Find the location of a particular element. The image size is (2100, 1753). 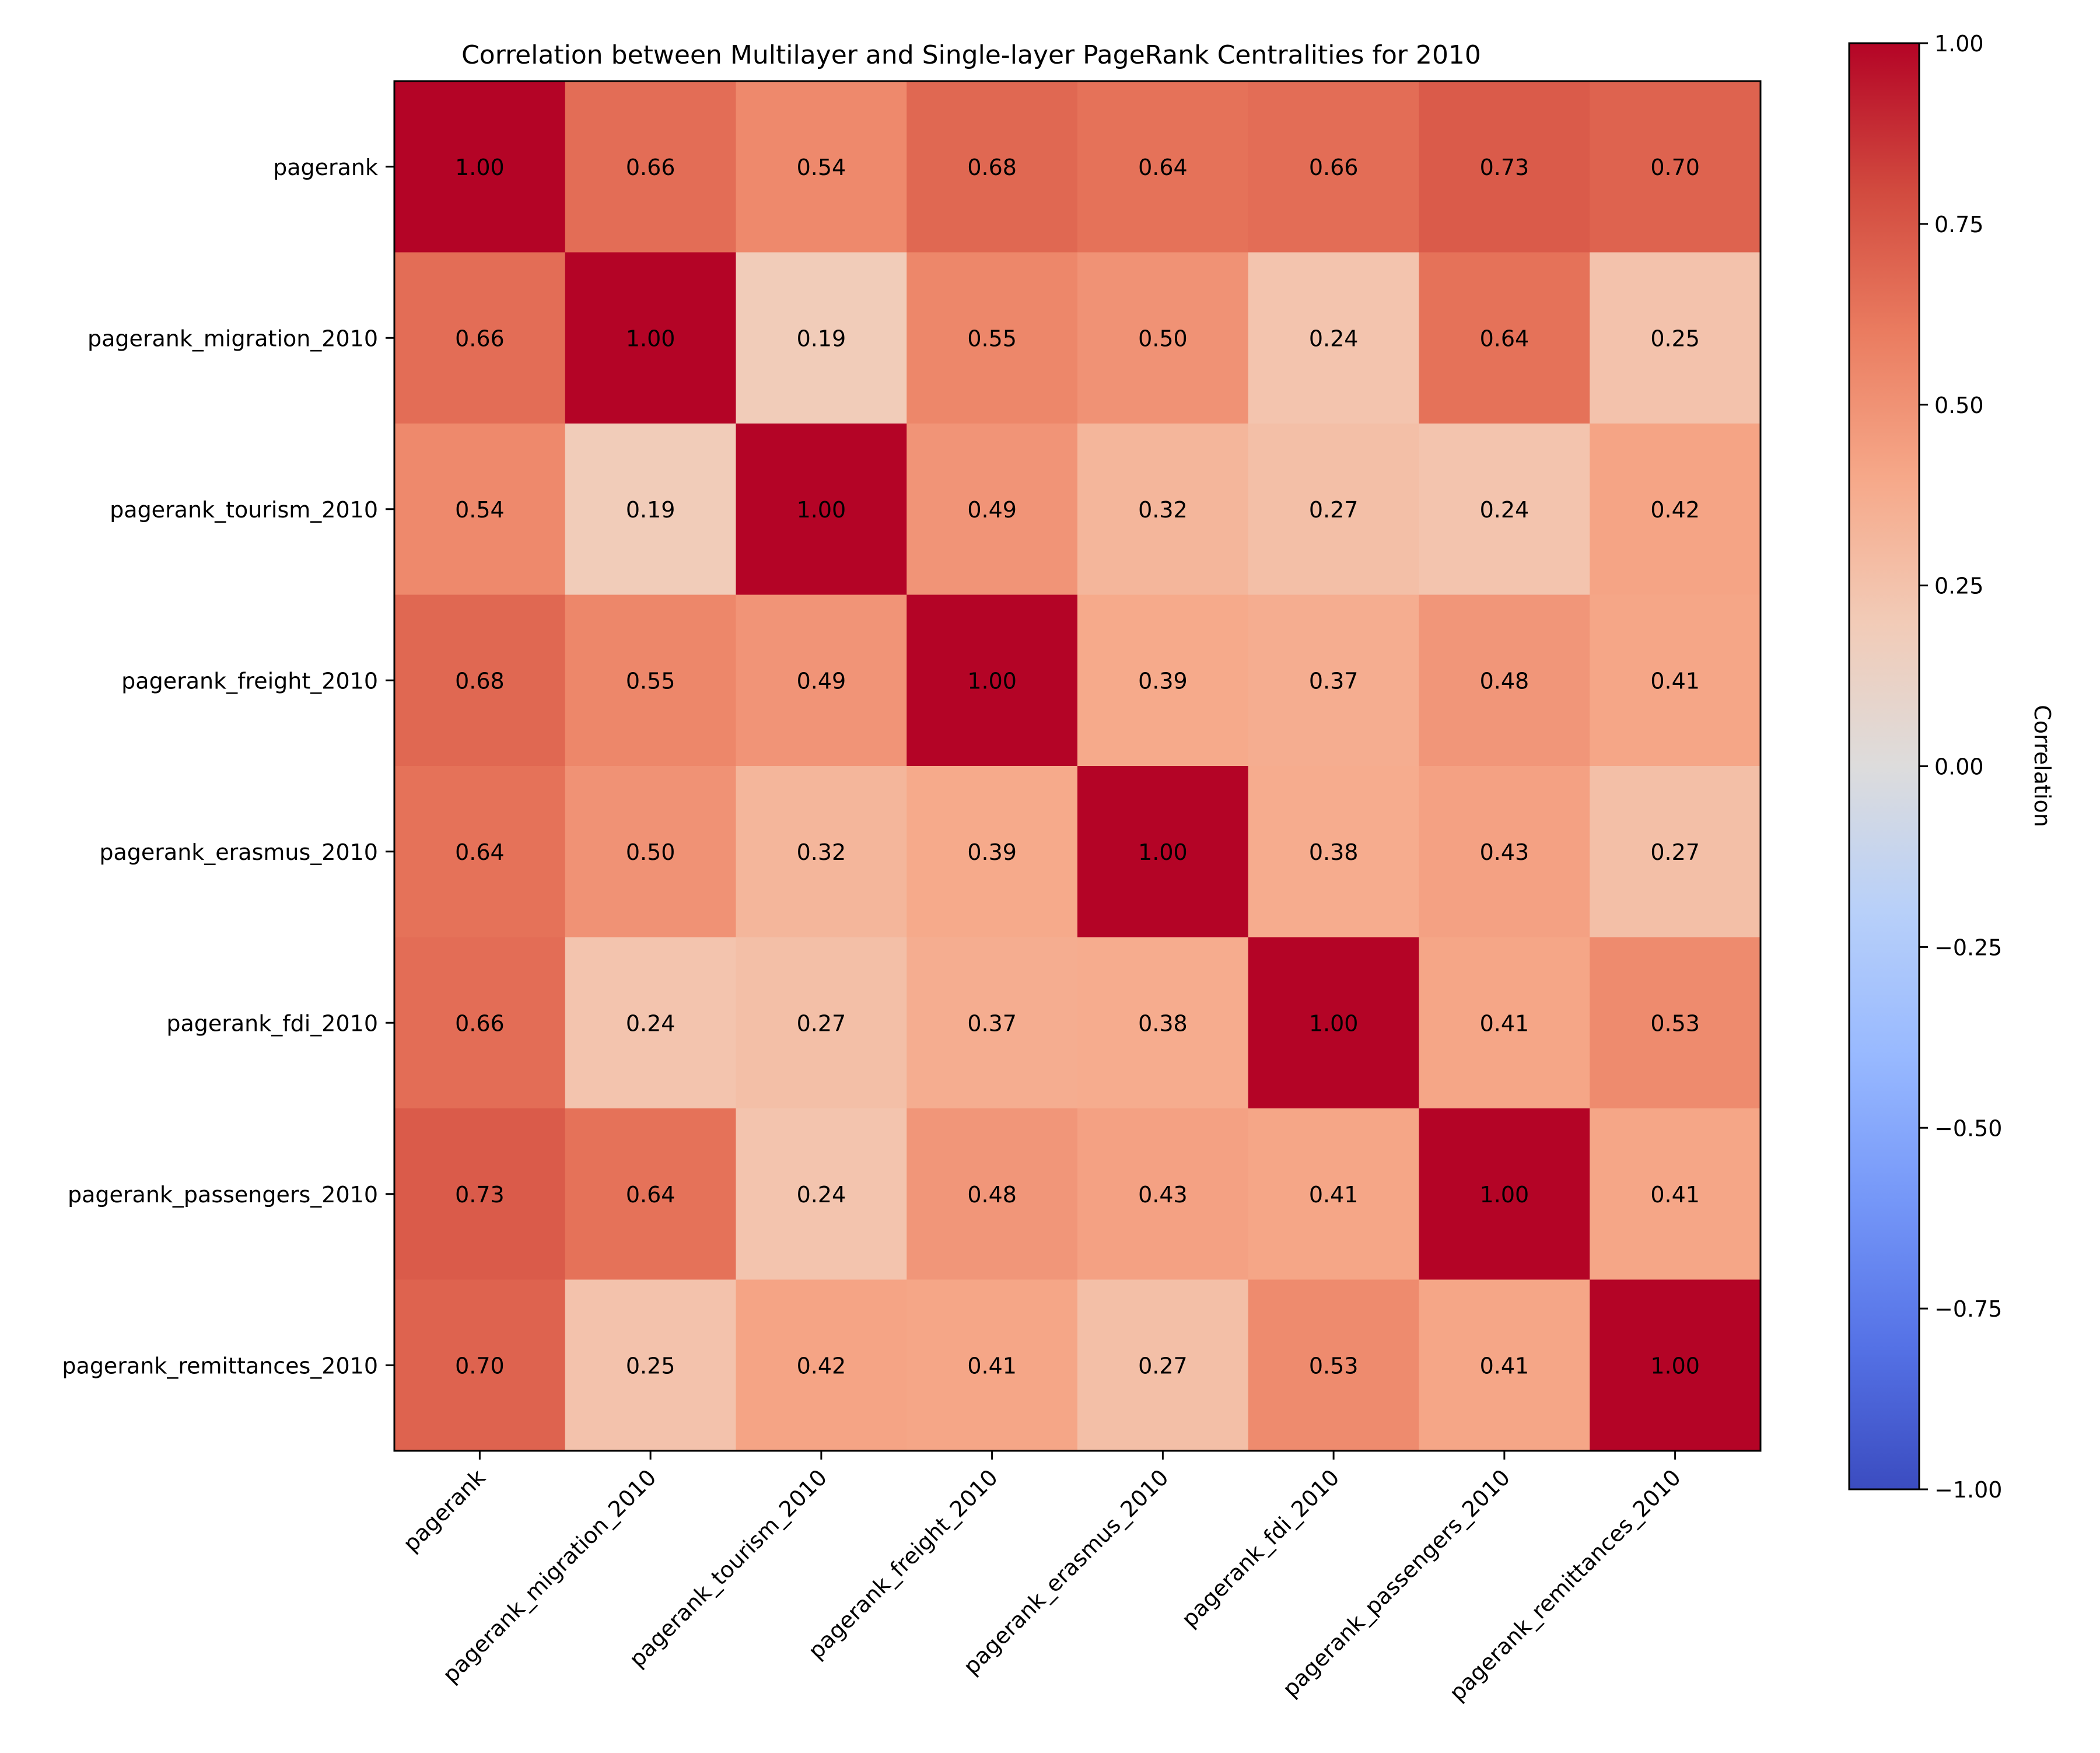

cell-value-label: 0.48 is located at coordinates (1505, 681).